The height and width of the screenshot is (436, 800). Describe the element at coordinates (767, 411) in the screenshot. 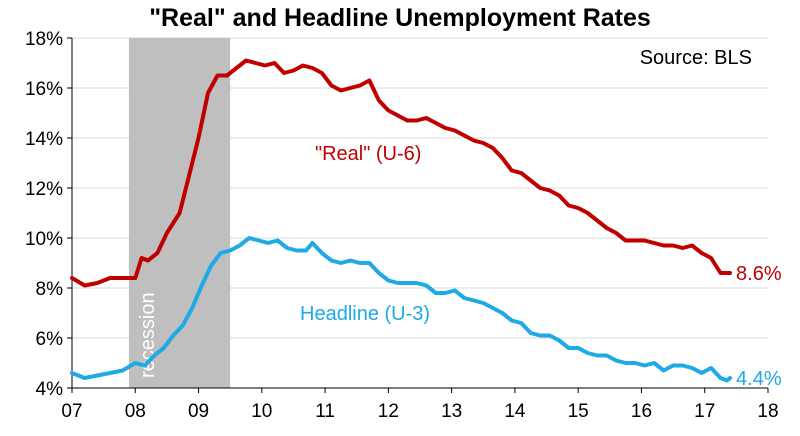

I see `x-tick-label: 18` at that location.